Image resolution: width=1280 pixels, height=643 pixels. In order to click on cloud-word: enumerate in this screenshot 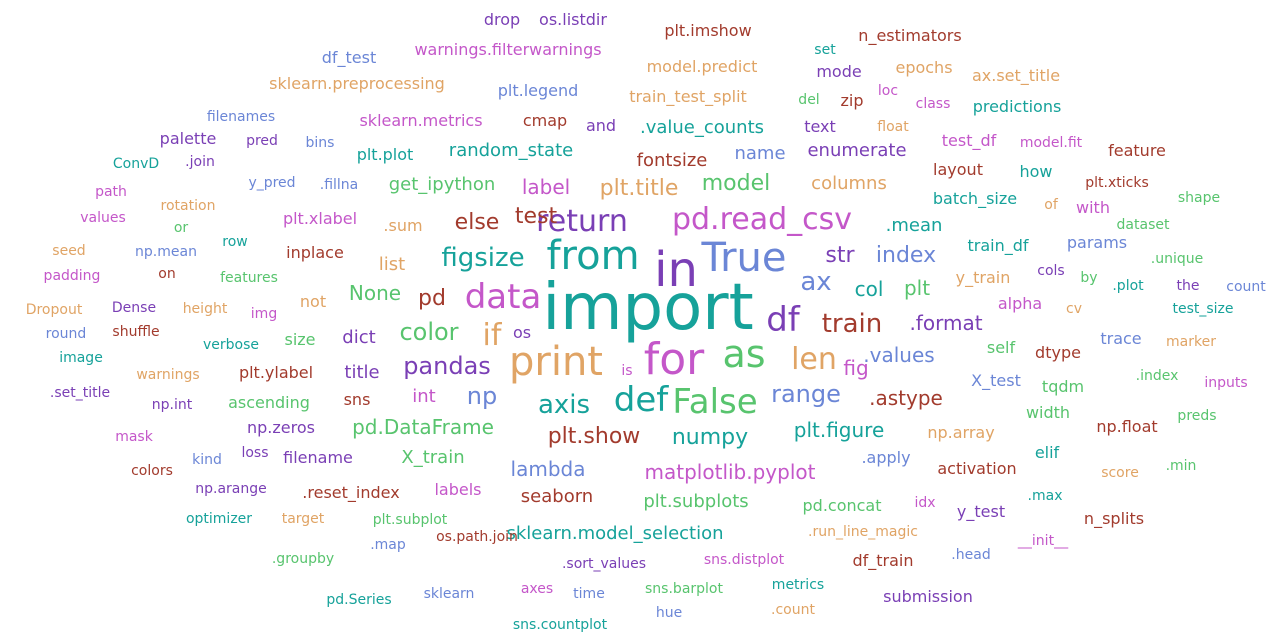, I will do `click(857, 150)`.